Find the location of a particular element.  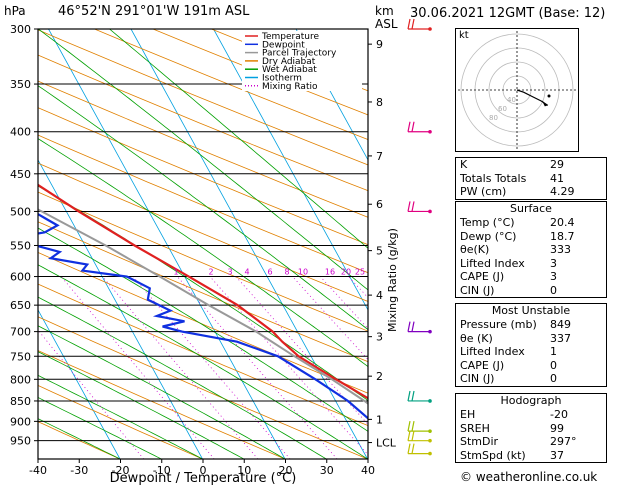

surface-label: θe(K) is located at coordinates (475, 249).